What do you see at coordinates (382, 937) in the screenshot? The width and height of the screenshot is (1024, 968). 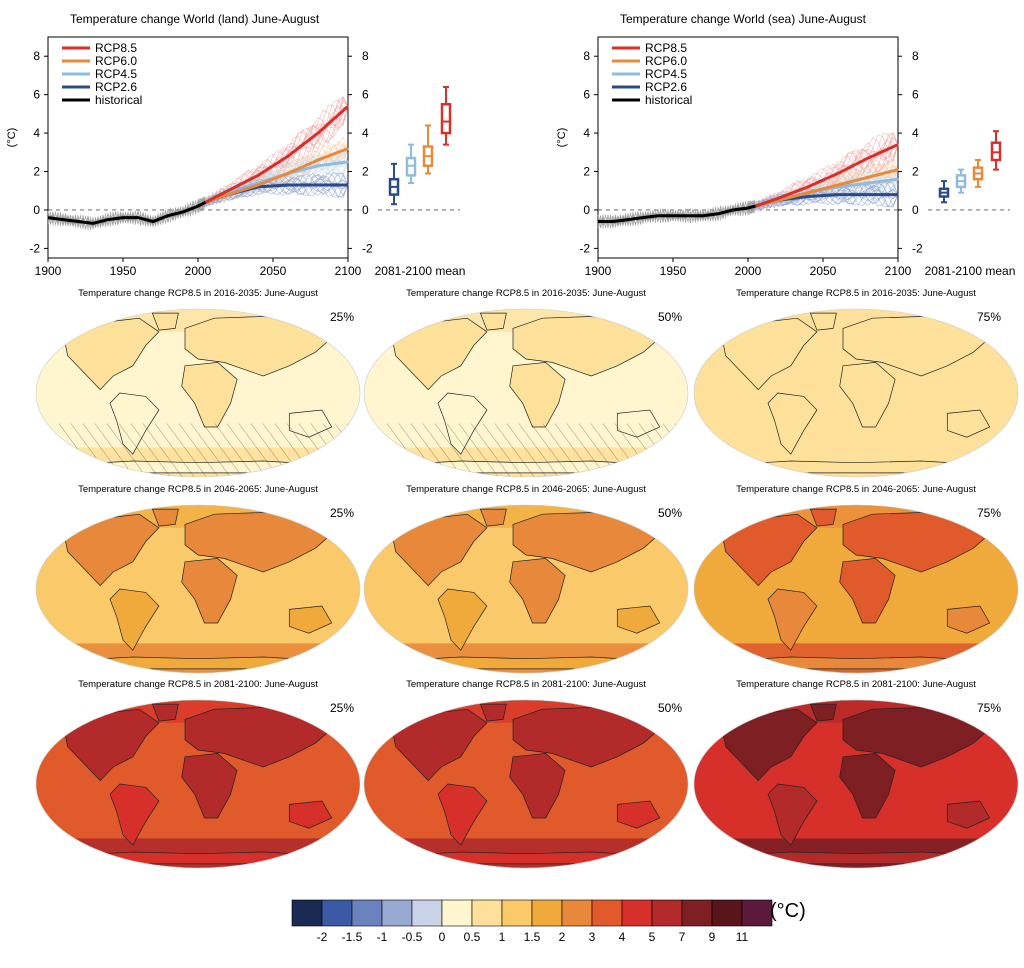 I see `colorbar-label: -1` at bounding box center [382, 937].